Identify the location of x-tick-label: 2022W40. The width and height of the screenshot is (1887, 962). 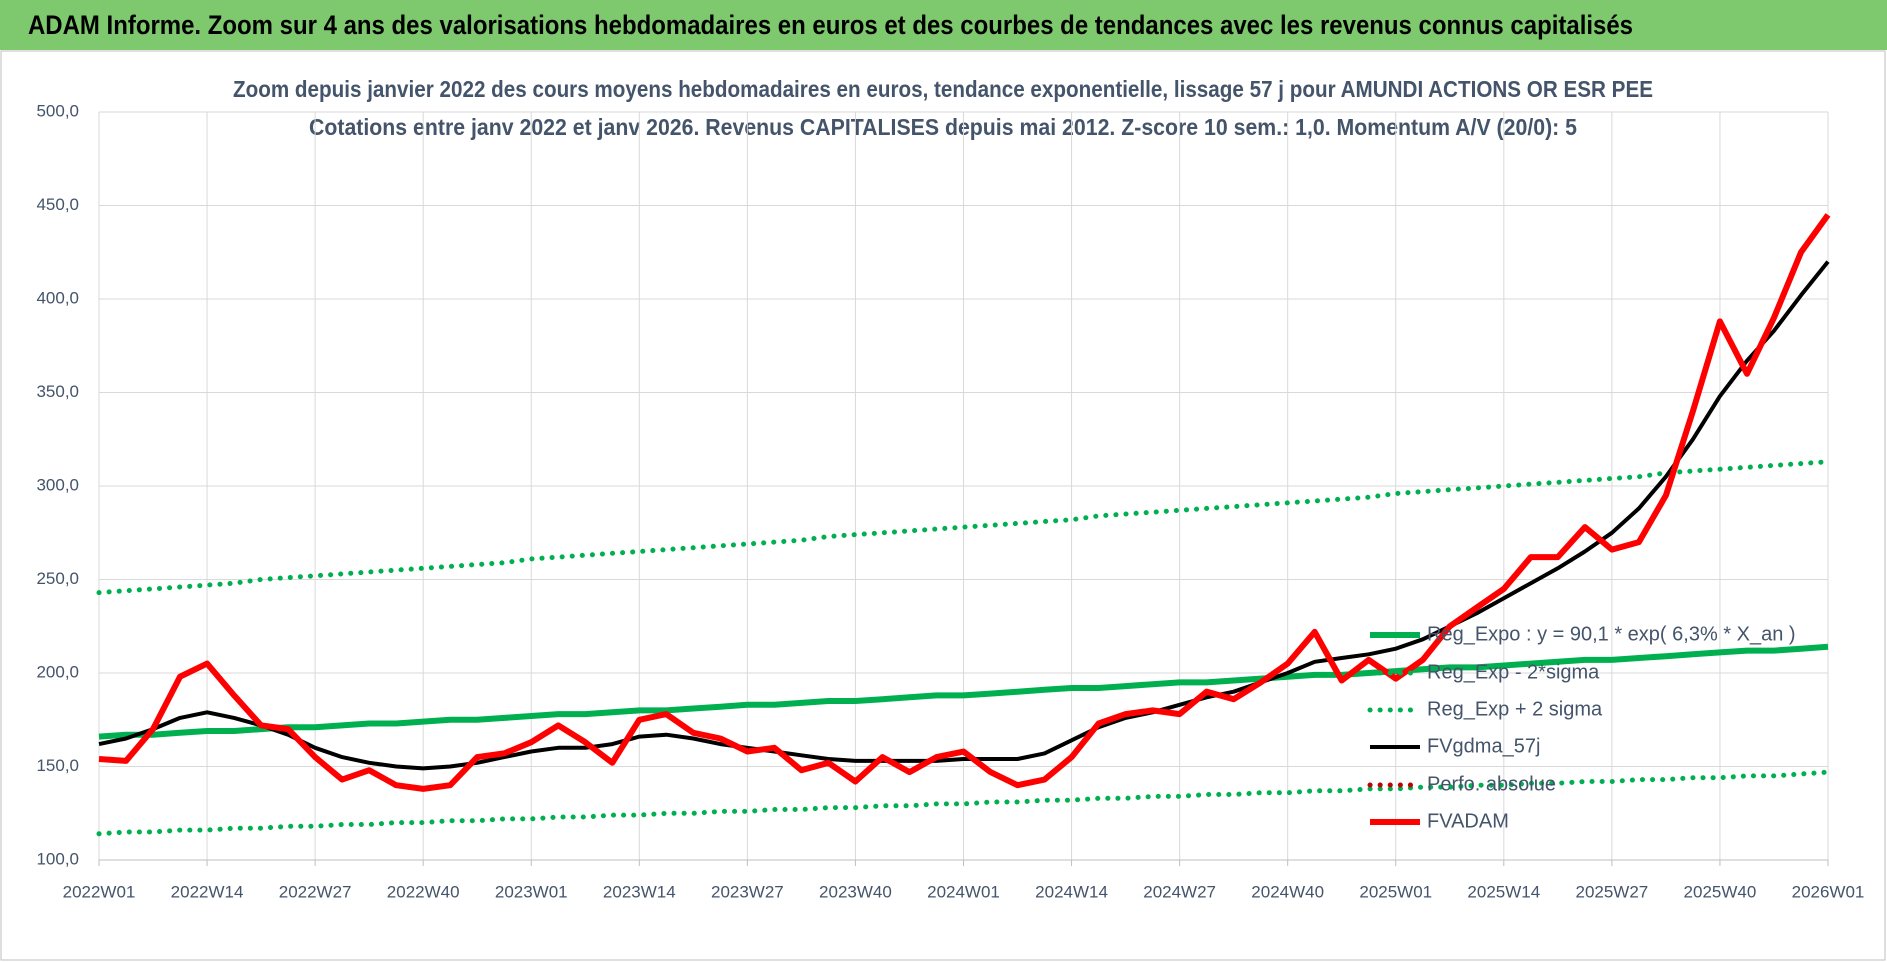
(423, 891).